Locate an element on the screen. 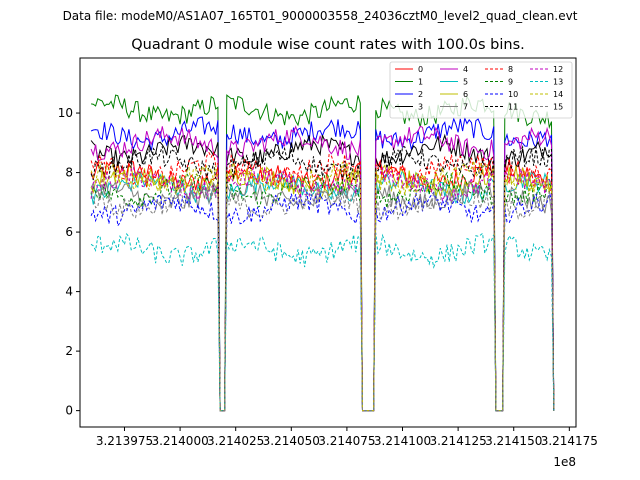 The width and height of the screenshot is (640, 480). legend-box is located at coordinates (481, 90).